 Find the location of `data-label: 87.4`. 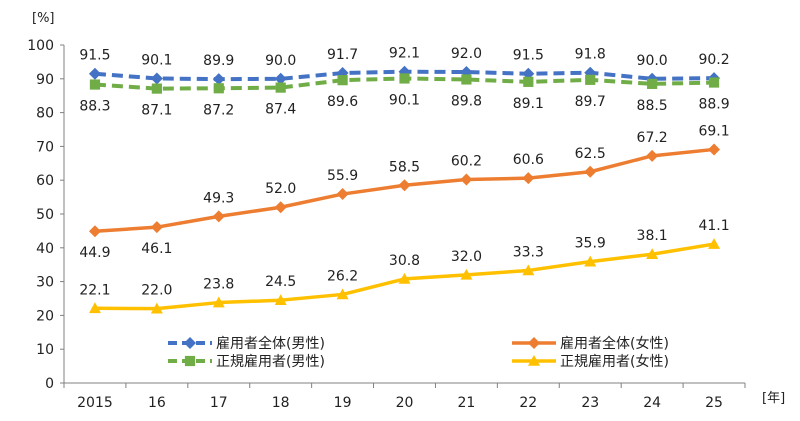

data-label: 87.4 is located at coordinates (280, 110).